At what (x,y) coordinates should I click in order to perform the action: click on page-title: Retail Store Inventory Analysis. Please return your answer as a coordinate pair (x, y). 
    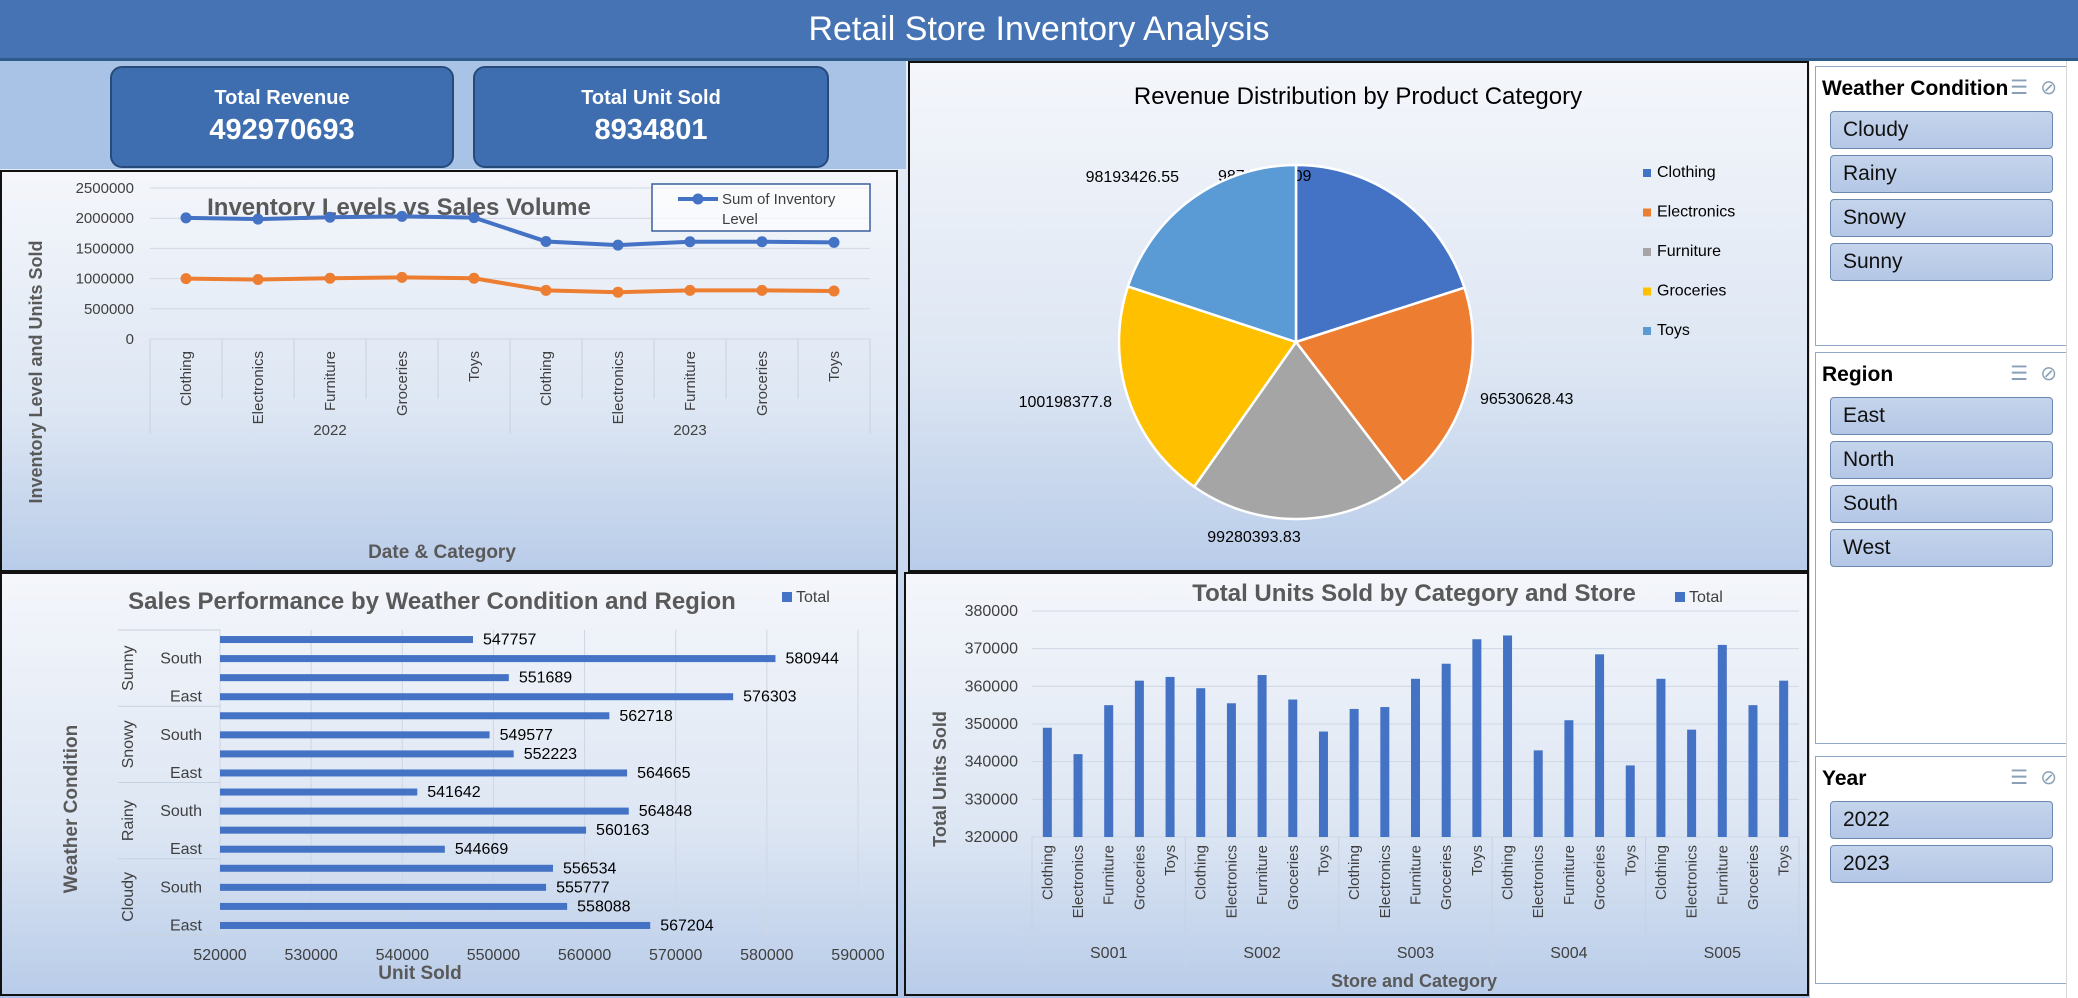
    Looking at the image, I should click on (1039, 28).